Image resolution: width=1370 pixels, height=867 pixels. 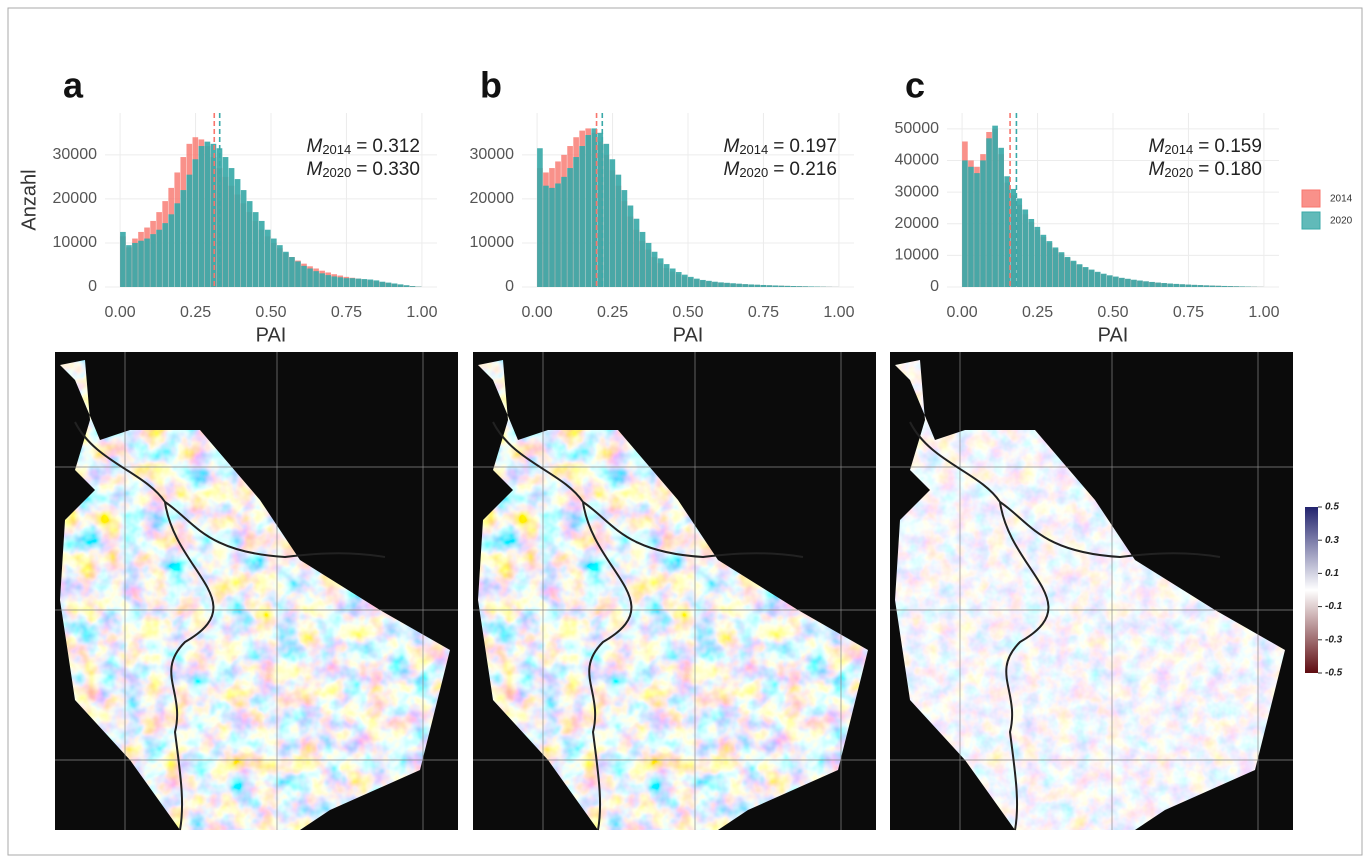 What do you see at coordinates (1334, 639) in the screenshot?
I see `colorbar-label: -0.3` at bounding box center [1334, 639].